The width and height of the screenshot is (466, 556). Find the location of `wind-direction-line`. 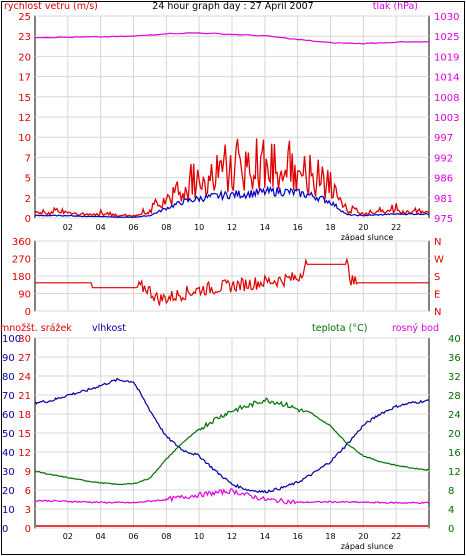

wind-direction-line is located at coordinates (232, 281).